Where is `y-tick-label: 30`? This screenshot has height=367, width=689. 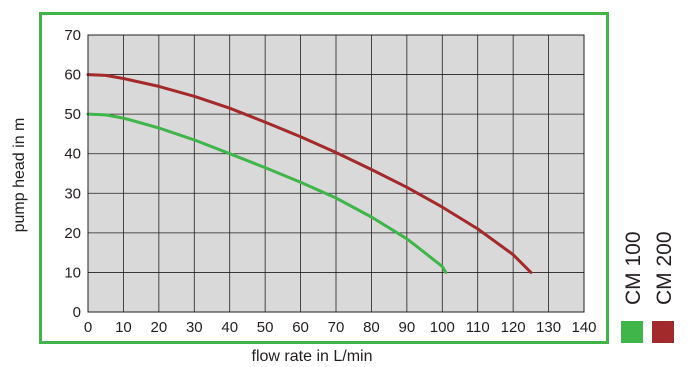 y-tick-label: 30 is located at coordinates (72, 193).